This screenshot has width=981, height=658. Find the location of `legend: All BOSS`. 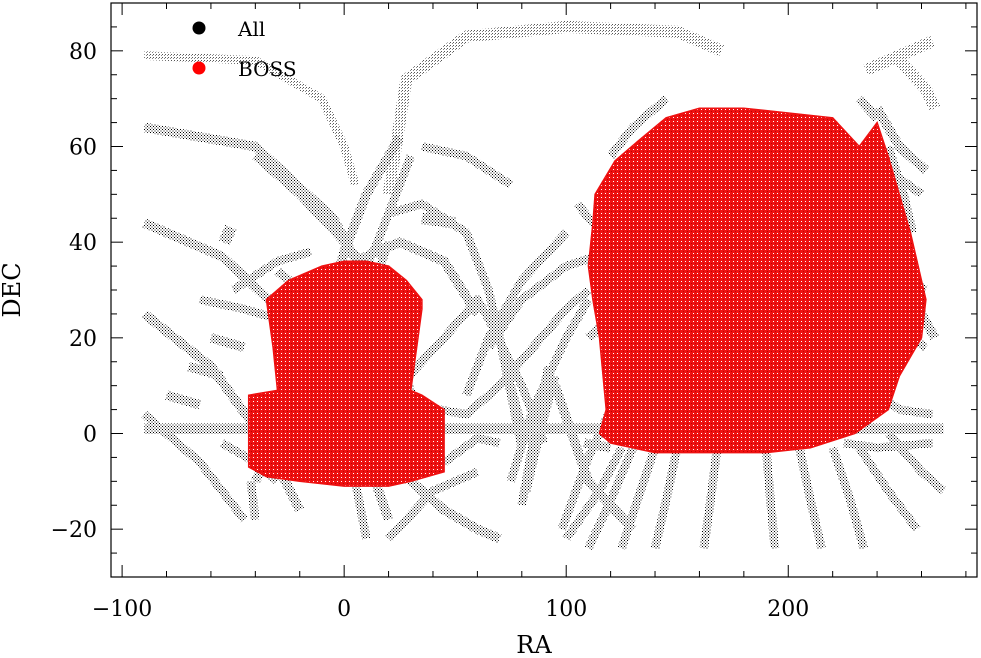

legend: All BOSS is located at coordinates (244, 49).